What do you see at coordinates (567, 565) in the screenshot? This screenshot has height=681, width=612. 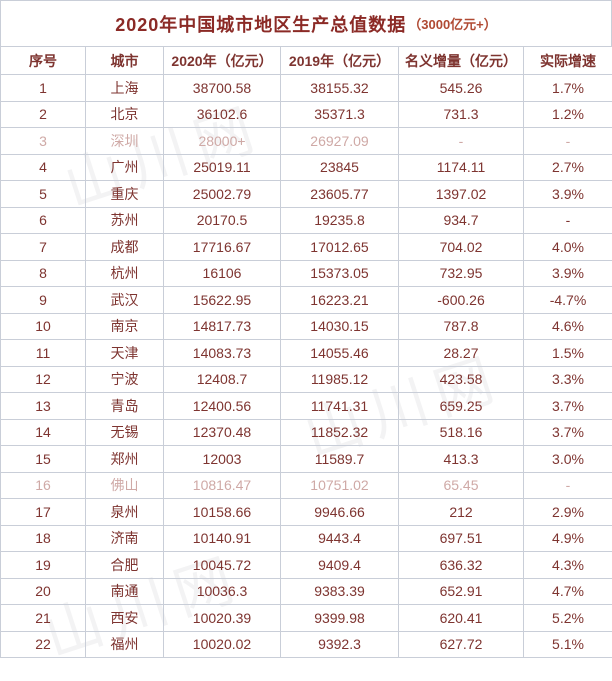 I see `table-cell-real-growth: 4.3%` at bounding box center [567, 565].